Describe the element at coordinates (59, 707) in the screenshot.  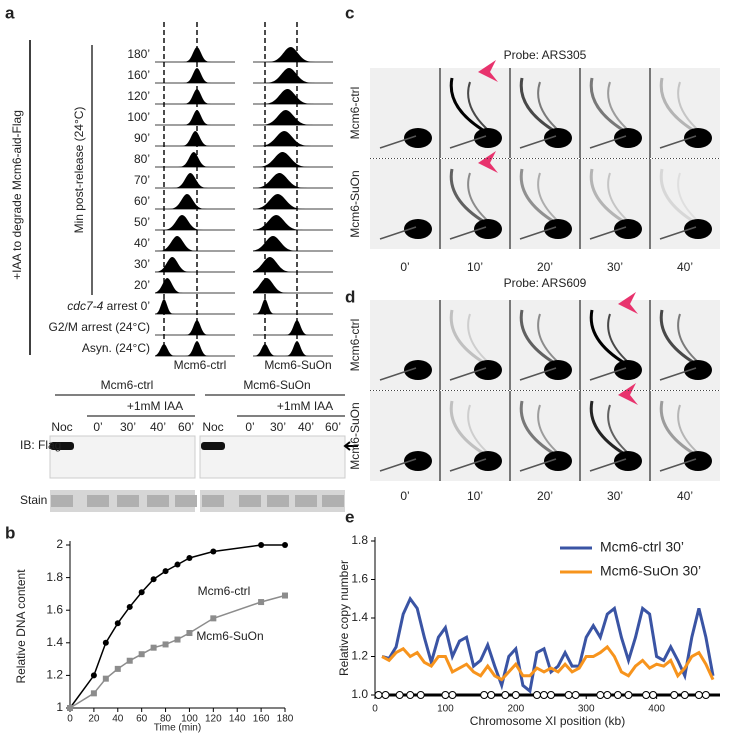
I see `y-tick-label: 1` at that location.